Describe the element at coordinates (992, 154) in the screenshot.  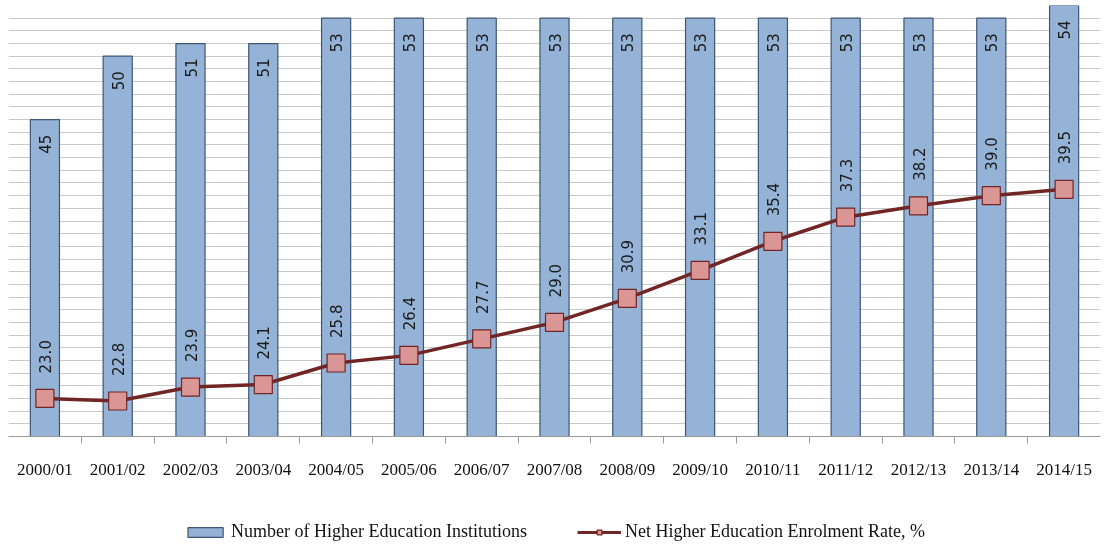
I see `data-label: 39.0` at that location.